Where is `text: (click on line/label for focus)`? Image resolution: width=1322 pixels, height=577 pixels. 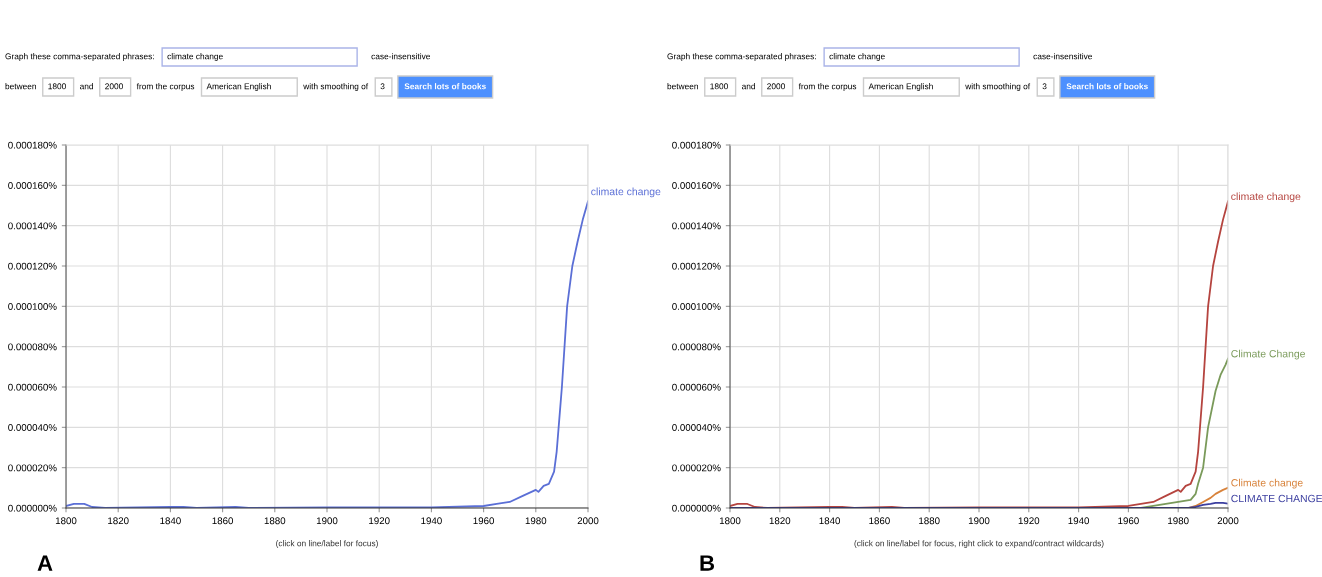
text: (click on line/label for focus) is located at coordinates (327, 544).